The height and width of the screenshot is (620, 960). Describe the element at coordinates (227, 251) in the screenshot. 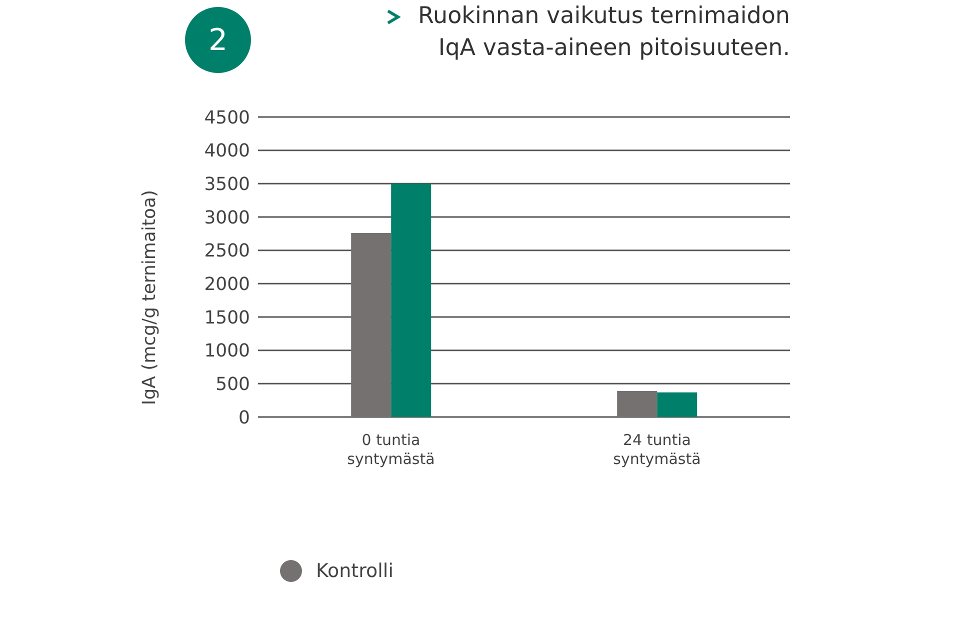

I see `y-tick-label: 2500` at that location.